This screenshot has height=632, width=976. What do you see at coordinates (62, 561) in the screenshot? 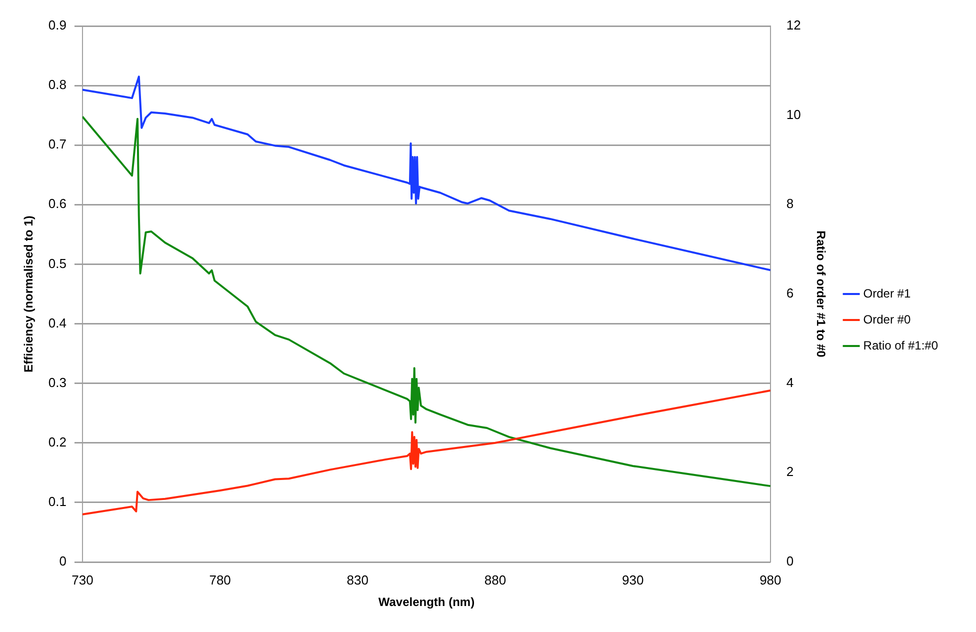
I see `y-tick-label: 0` at bounding box center [62, 561].